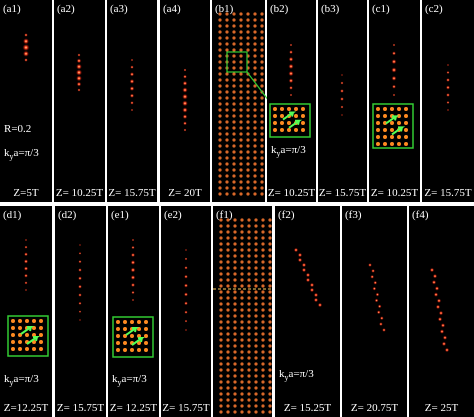 This screenshot has width=474, height=417. What do you see at coordinates (442, 408) in the screenshot?
I see `caption: Z= 25T` at bounding box center [442, 408].